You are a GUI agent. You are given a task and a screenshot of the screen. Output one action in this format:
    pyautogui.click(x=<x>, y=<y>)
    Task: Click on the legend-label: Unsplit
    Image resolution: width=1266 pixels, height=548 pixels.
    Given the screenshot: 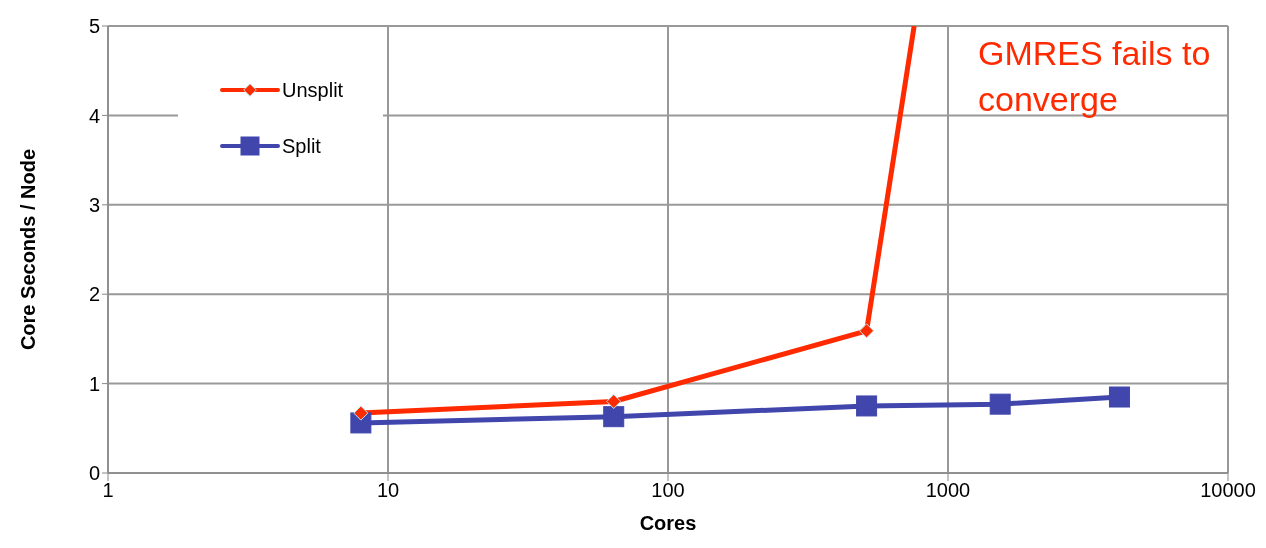 What is the action you would take?
    pyautogui.click(x=313, y=90)
    